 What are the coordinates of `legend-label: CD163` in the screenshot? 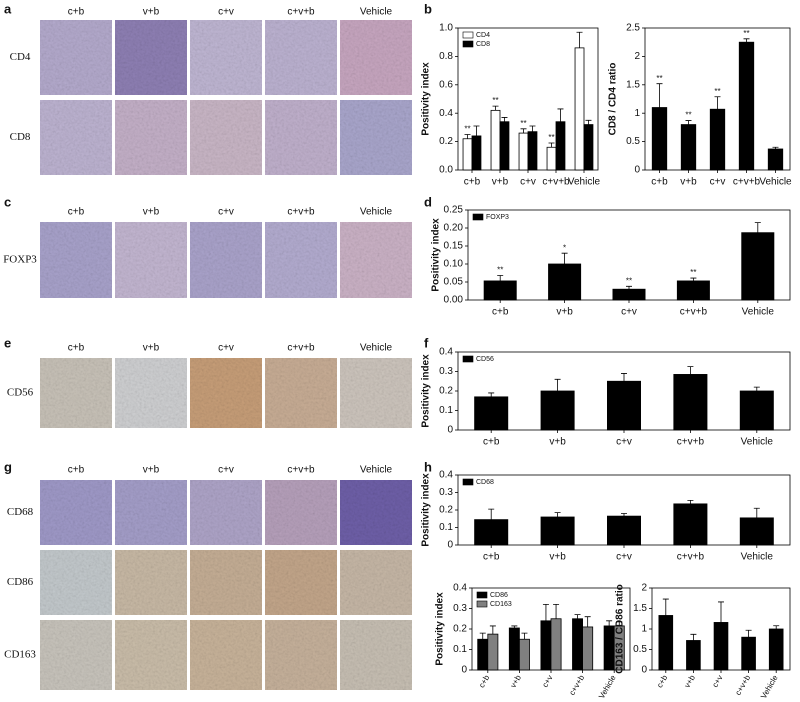 It's located at (501, 604).